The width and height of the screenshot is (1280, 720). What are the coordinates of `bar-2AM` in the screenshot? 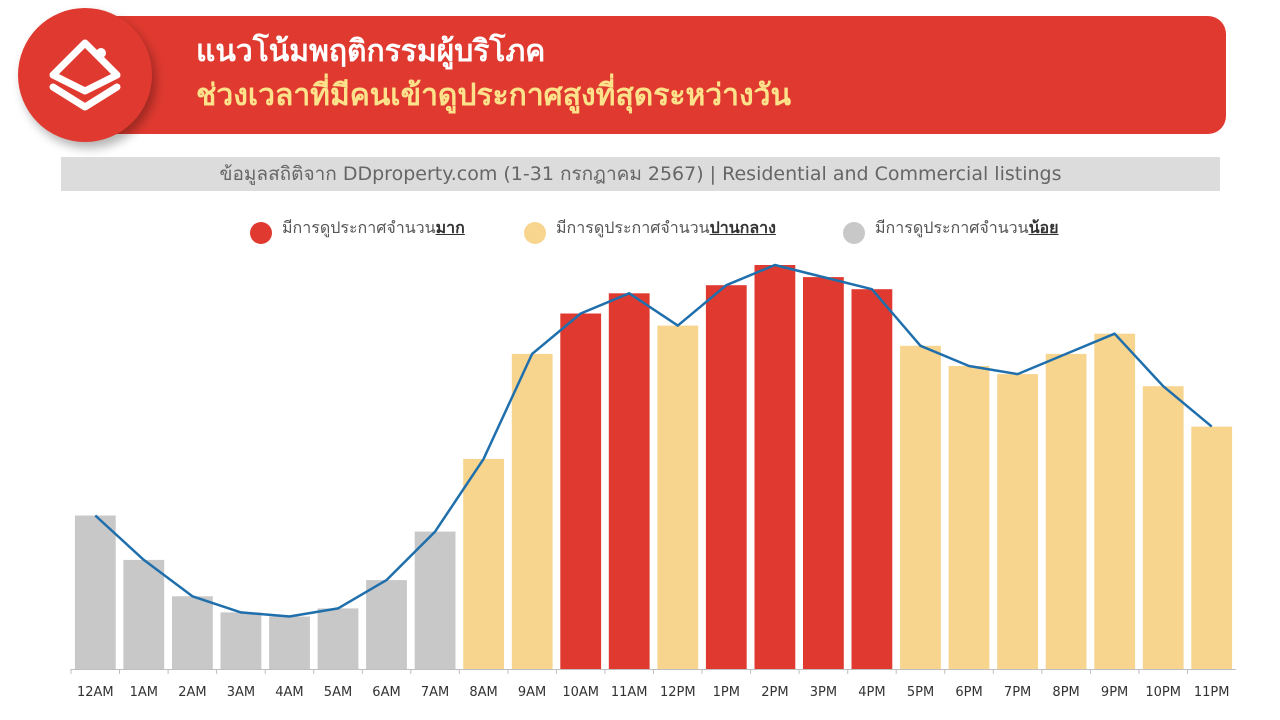 It's located at (192, 632).